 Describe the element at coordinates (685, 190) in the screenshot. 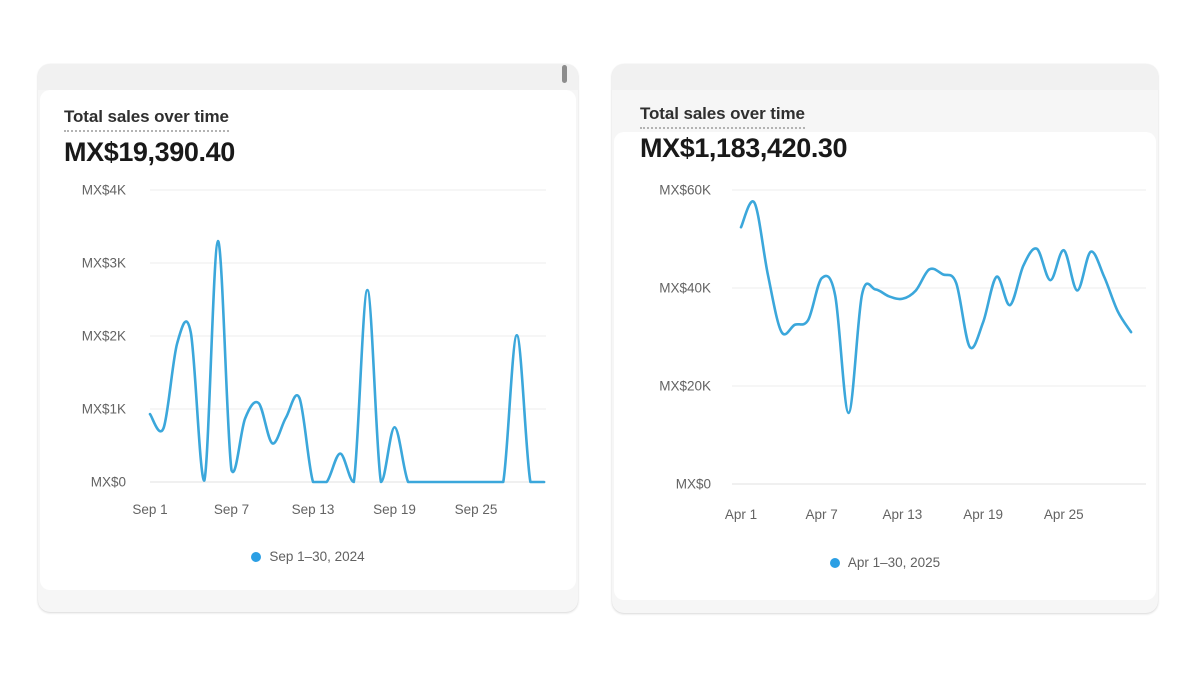

I see `y-axis-label: MX$60K` at that location.